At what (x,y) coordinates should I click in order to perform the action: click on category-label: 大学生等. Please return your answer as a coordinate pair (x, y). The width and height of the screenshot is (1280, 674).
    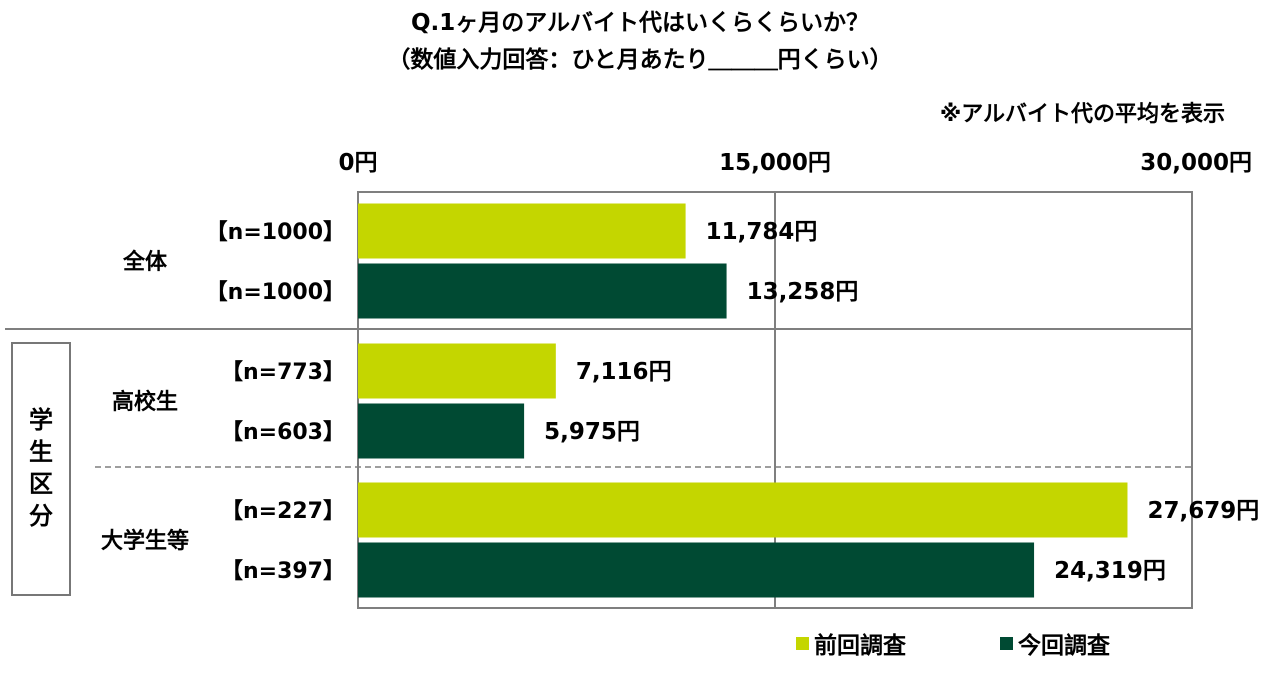
    Looking at the image, I should click on (145, 541).